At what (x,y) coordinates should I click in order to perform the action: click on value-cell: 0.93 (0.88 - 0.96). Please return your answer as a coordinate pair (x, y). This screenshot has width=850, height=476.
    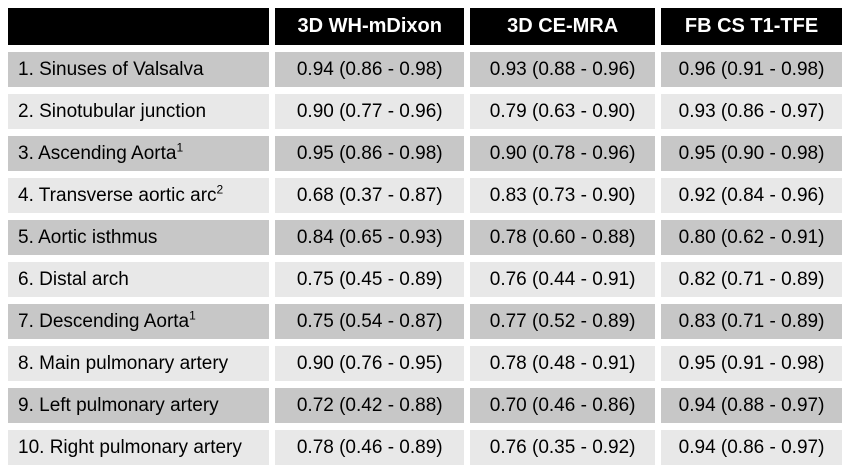
    Looking at the image, I should click on (563, 69).